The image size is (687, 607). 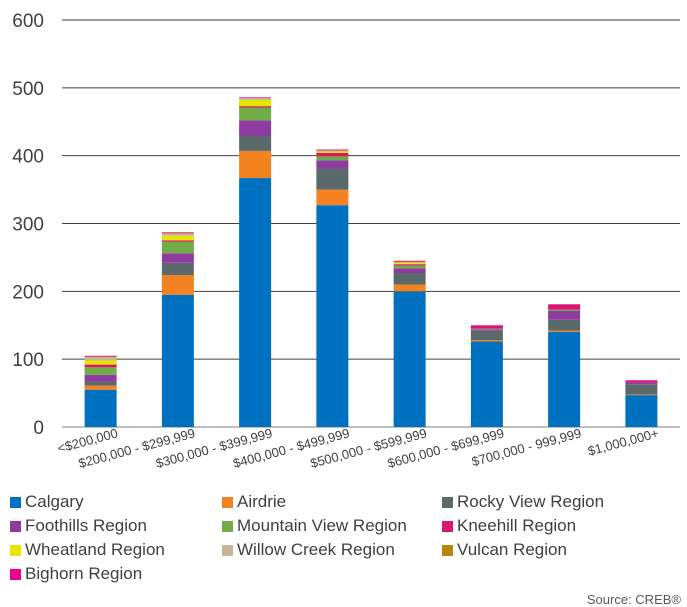 What do you see at coordinates (262, 501) in the screenshot?
I see `legend-label: Airdrie` at bounding box center [262, 501].